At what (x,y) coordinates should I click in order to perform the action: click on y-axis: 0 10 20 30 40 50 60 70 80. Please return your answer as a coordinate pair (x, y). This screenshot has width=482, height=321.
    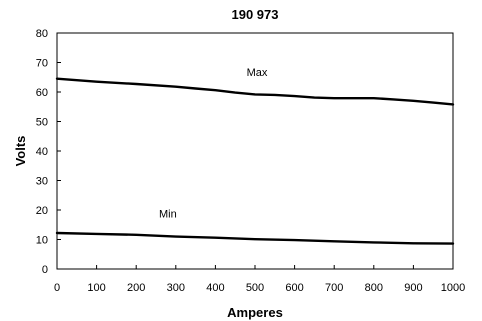
    Looking at the image, I should click on (48, 152).